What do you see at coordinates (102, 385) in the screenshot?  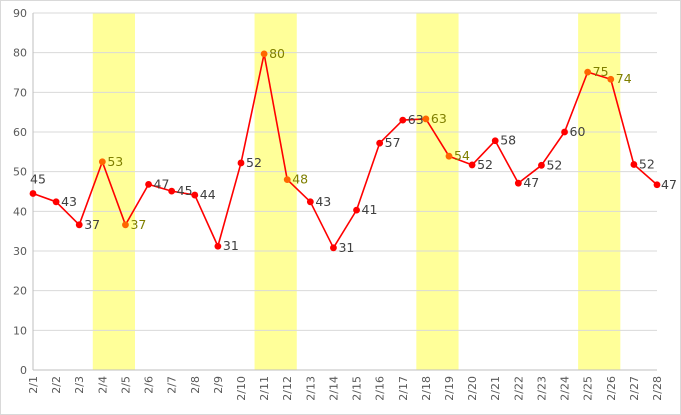 I see `x-tick-label: 2/4` at bounding box center [102, 385].